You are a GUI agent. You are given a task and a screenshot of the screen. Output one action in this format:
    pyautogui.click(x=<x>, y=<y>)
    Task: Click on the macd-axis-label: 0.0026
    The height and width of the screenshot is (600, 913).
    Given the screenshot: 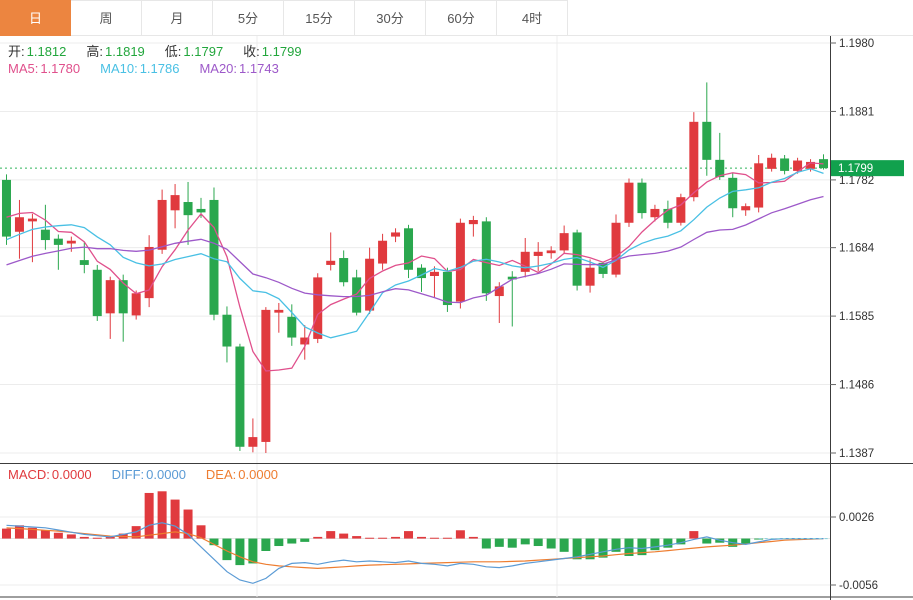 What is the action you would take?
    pyautogui.click(x=856, y=518)
    